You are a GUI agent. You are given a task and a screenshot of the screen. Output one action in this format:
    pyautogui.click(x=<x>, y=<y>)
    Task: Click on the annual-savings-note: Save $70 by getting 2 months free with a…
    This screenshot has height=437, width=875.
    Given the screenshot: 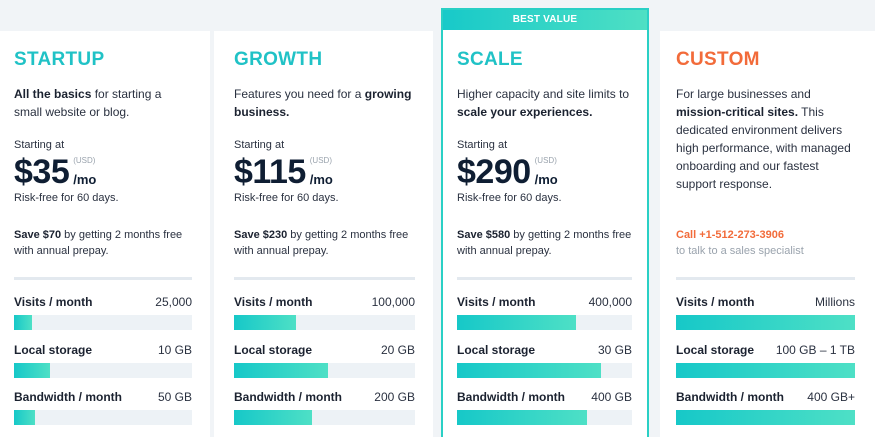 What is the action you would take?
    pyautogui.click(x=98, y=243)
    